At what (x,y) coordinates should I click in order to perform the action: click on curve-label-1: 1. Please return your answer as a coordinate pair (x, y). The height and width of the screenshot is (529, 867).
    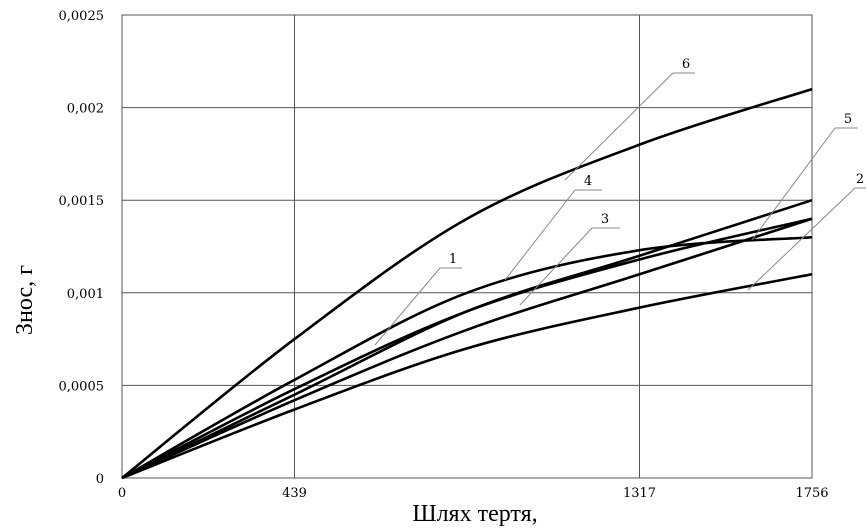
    Looking at the image, I should click on (453, 259).